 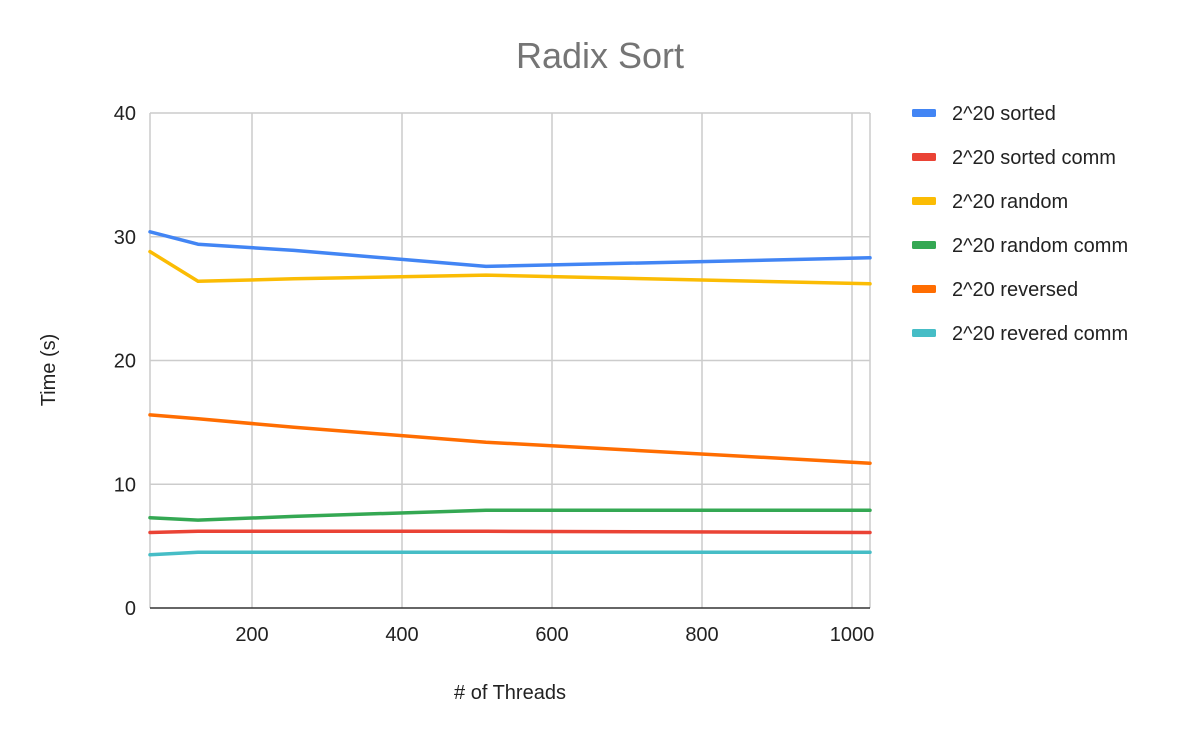 What do you see at coordinates (701, 635) in the screenshot?
I see `x-tick-label: 800` at bounding box center [701, 635].